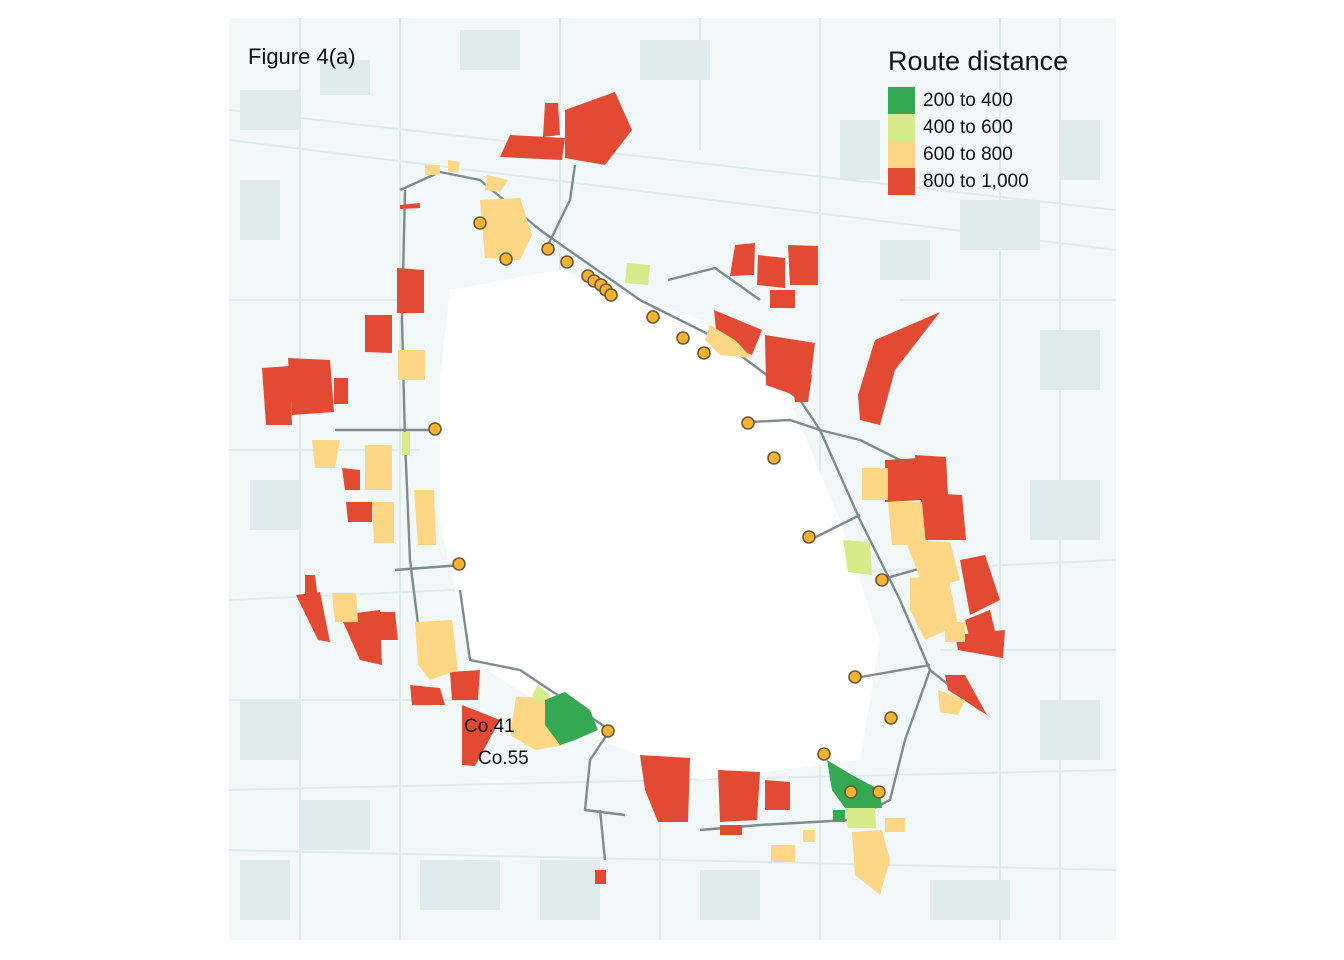 This screenshot has width=1344, height=960. I want to click on legend-item: 800 to 1,000, so click(978, 181).